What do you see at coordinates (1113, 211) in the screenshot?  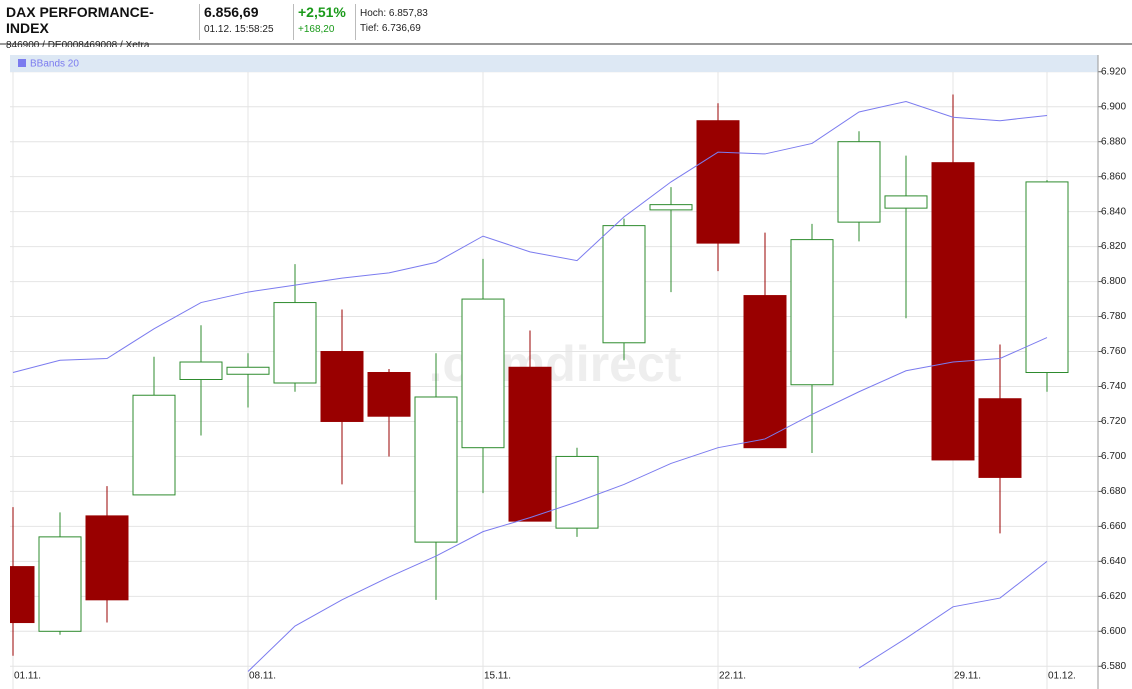 I see `y-tick-label: 6.840` at bounding box center [1113, 211].